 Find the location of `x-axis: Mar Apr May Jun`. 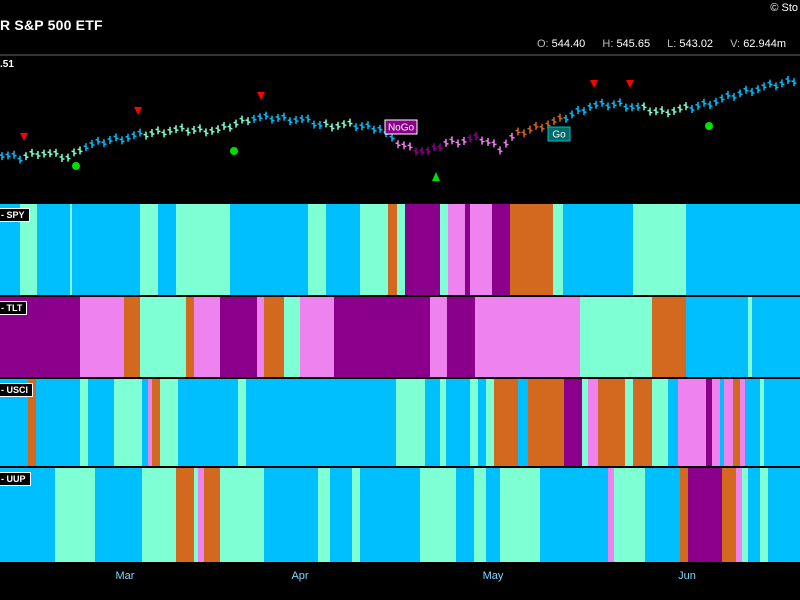

x-axis: Mar Apr May Jun is located at coordinates (400, 581).